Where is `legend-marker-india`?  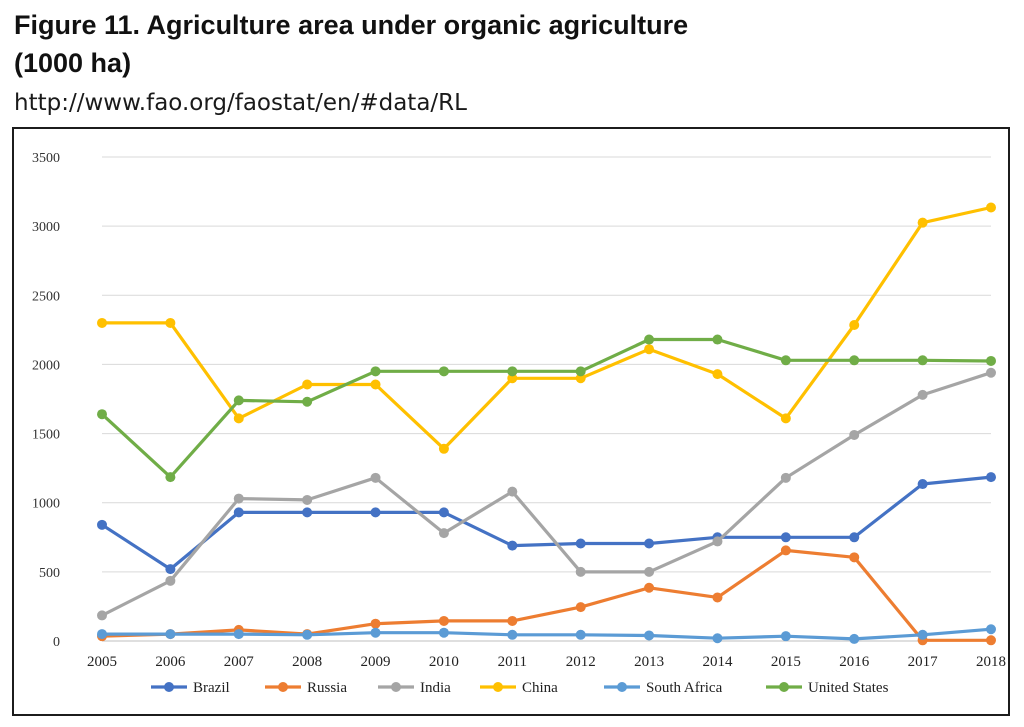
legend-marker-india is located at coordinates (396, 687).